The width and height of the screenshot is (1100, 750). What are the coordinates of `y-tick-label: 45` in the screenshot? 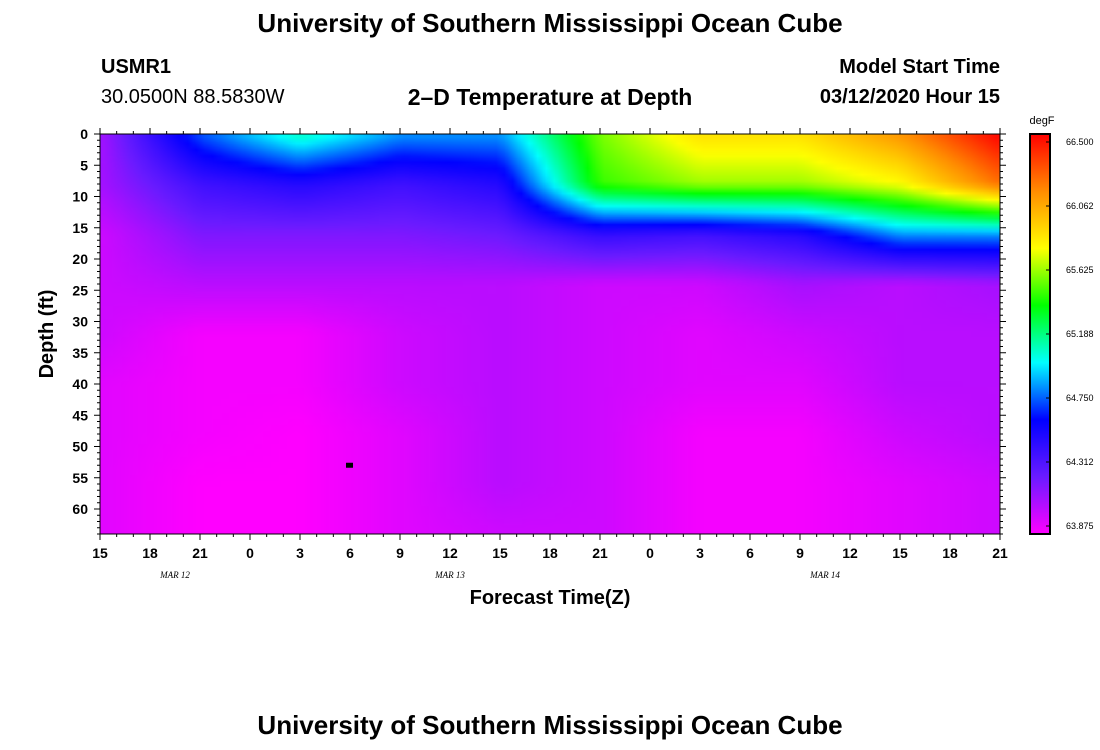 It's located at (80, 415).